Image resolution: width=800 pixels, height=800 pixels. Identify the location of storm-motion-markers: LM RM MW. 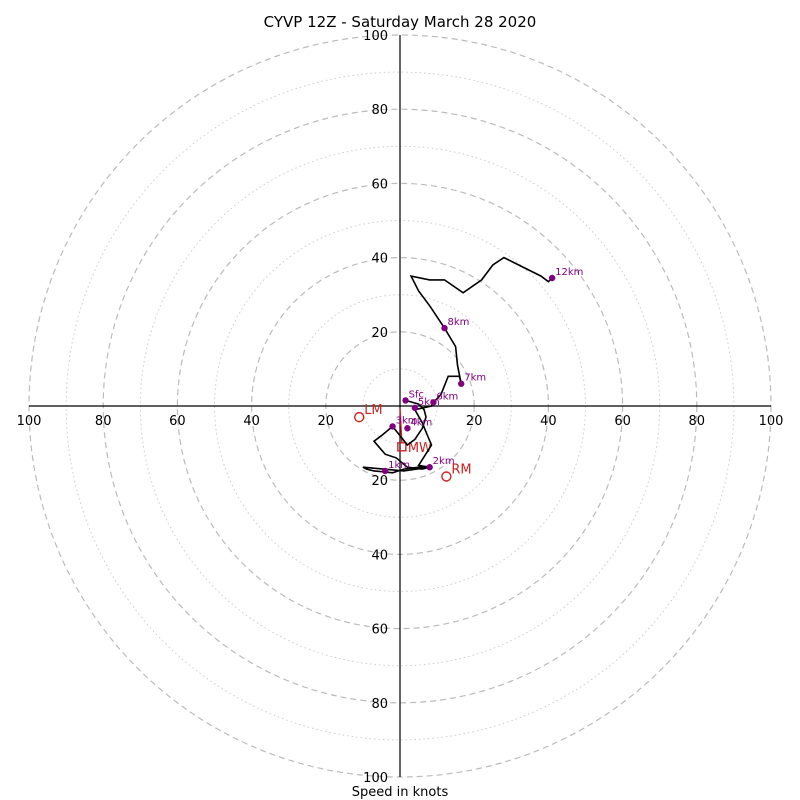
(412, 442).